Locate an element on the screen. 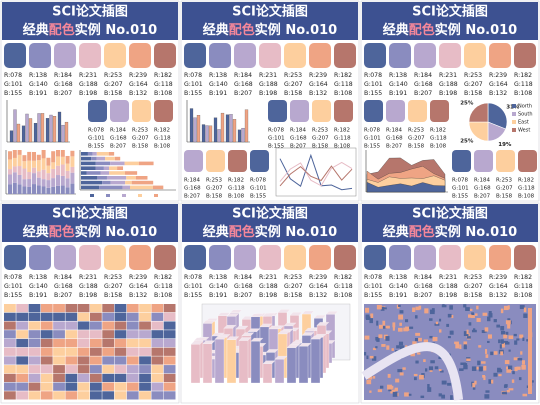 Image resolution: width=540 pixels, height=405 pixels. rgb-label: R:239 is located at coordinates (498, 277).